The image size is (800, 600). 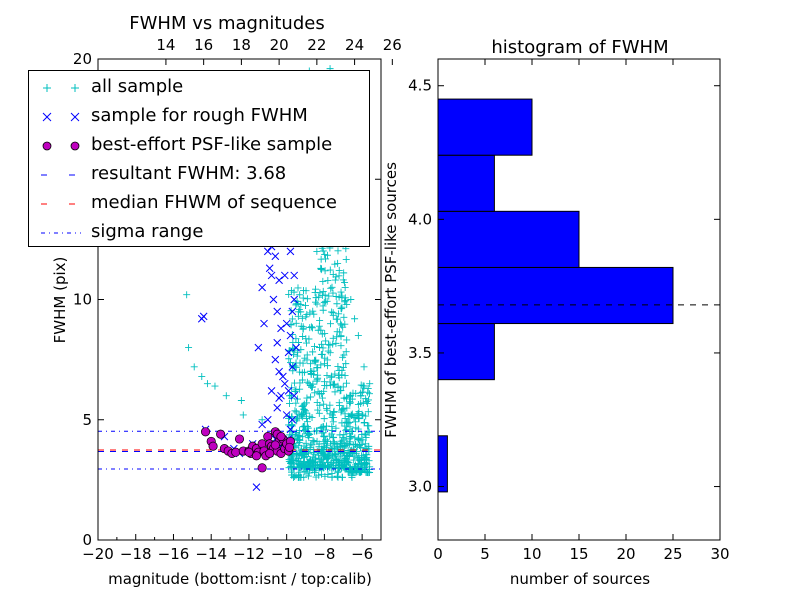 What do you see at coordinates (60, 300) in the screenshot?
I see `scatter-ylabel: FWHM (pix)` at bounding box center [60, 300].